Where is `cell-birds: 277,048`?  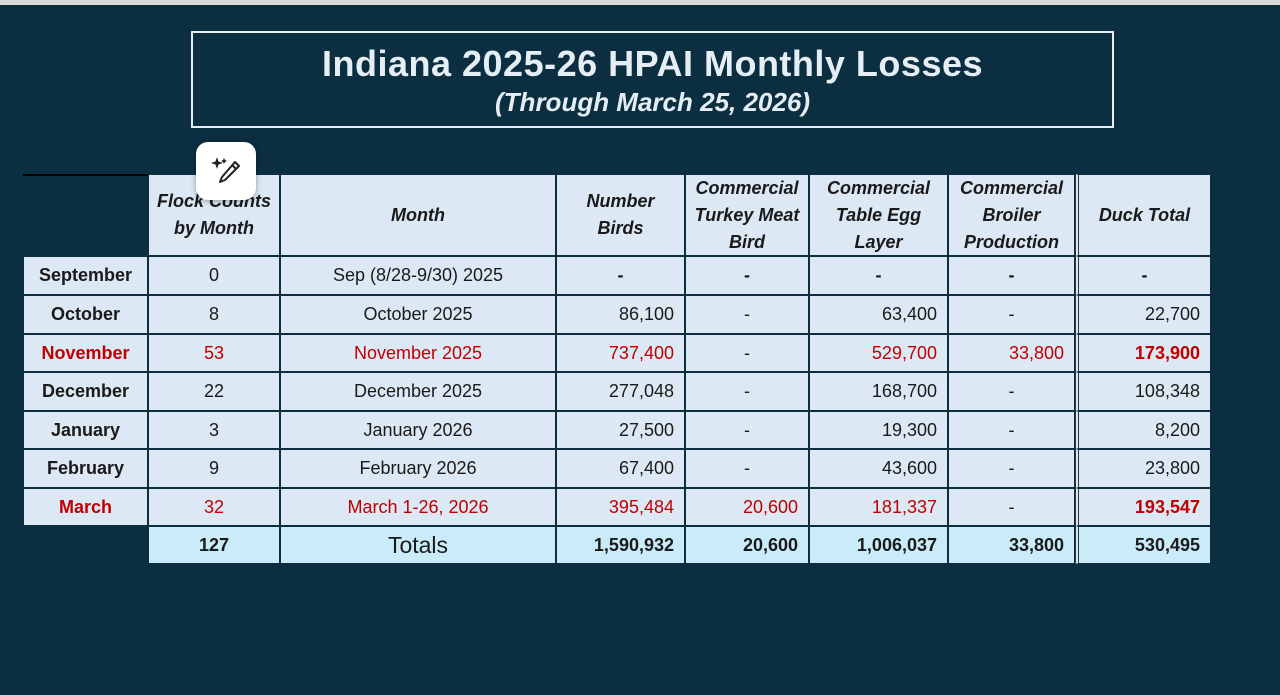 cell-birds: 277,048 is located at coordinates (620, 391).